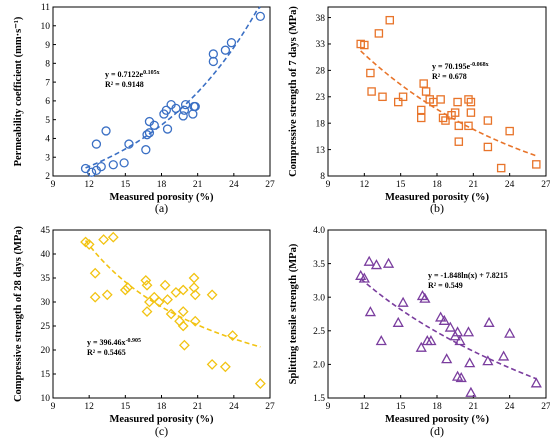  Describe the element at coordinates (319, 332) in the screenshot. I see `y-tick-label: 2.5` at that location.